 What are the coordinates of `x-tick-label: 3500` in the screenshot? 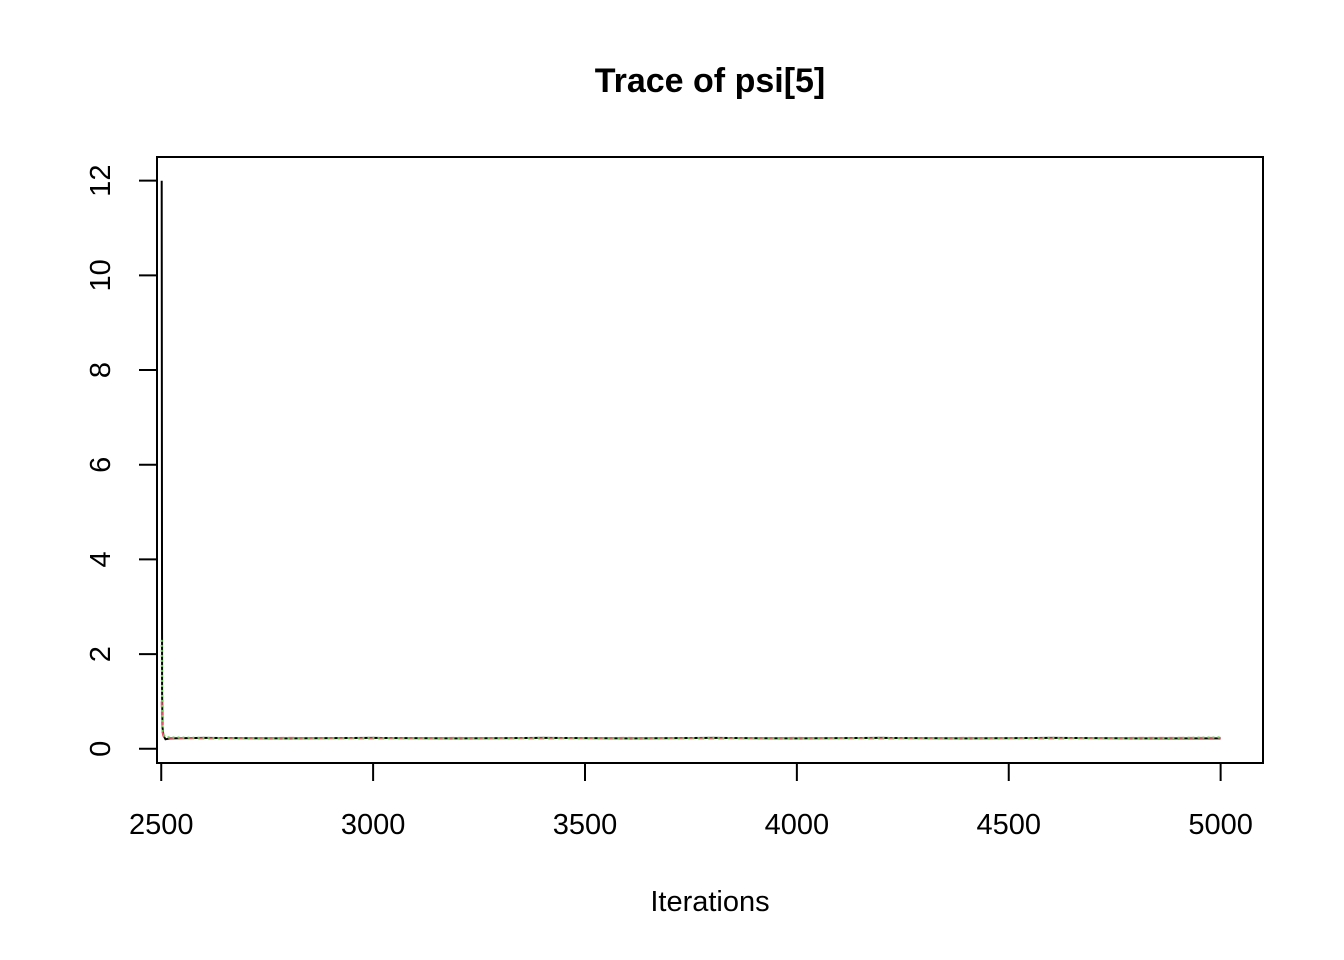 It's located at (585, 825).